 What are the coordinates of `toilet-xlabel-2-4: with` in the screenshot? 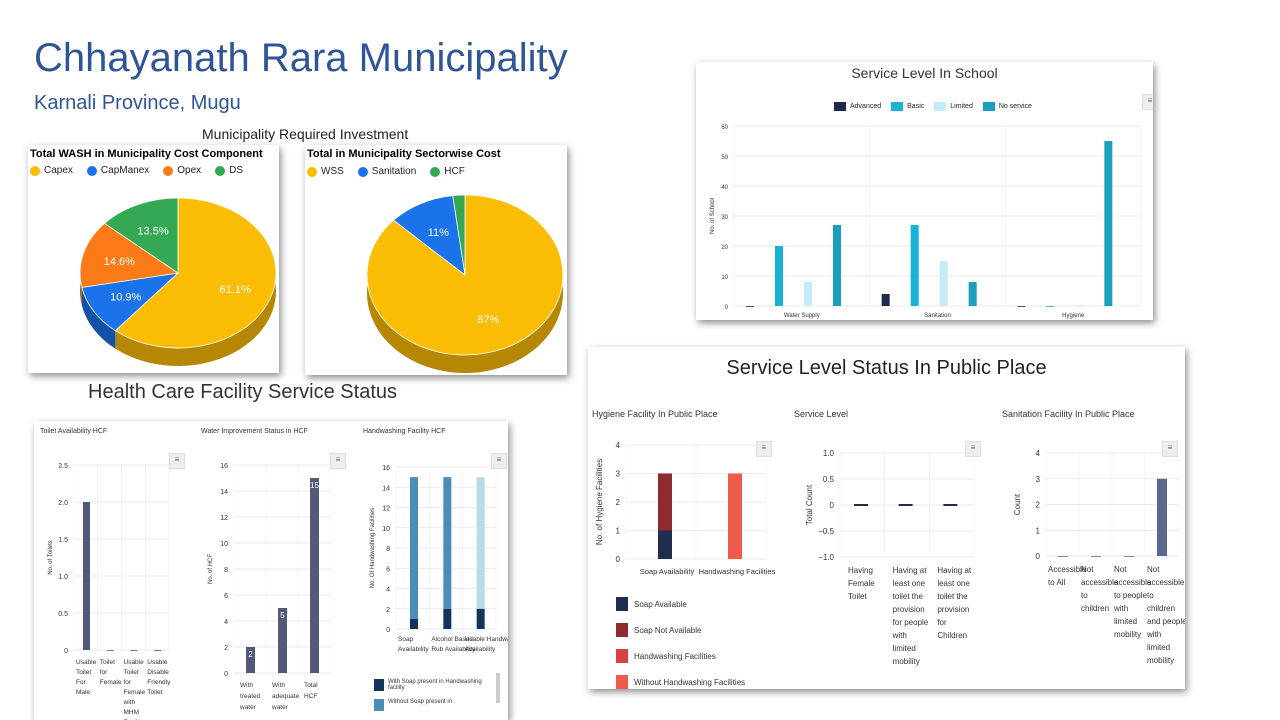 It's located at (129, 702).